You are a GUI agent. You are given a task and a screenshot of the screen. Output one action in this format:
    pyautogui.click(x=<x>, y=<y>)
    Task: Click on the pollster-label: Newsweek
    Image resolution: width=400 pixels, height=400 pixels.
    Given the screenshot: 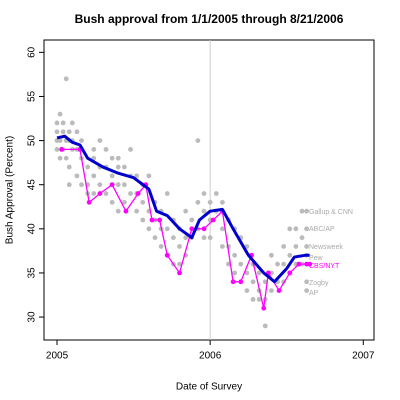 What is the action you would take?
    pyautogui.click(x=326, y=247)
    